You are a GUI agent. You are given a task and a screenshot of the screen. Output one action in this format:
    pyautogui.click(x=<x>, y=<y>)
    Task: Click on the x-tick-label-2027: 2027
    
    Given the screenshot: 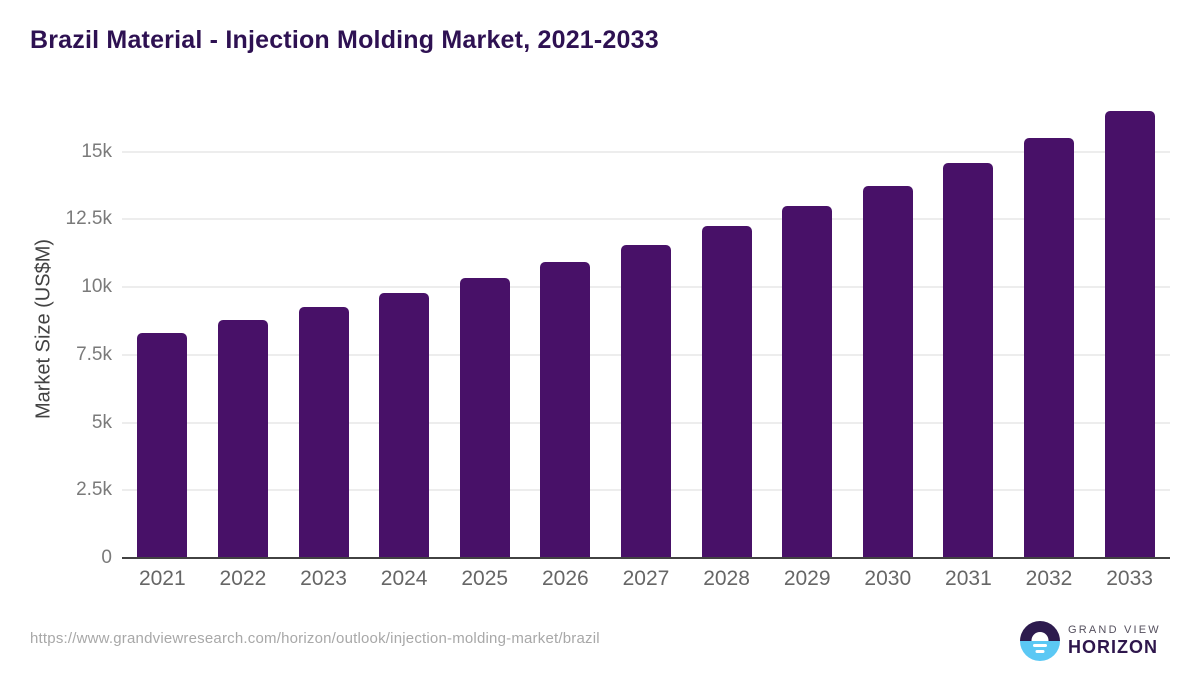 What is the action you would take?
    pyautogui.click(x=646, y=578)
    